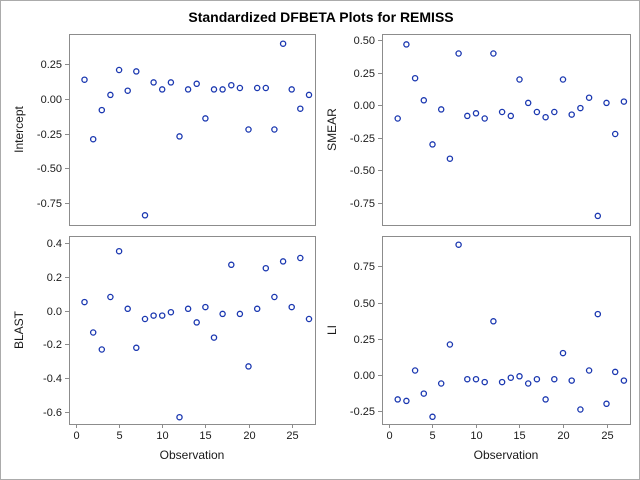 This screenshot has width=640, height=480. Describe the element at coordinates (54, 244) in the screenshot. I see `y-tick-label: 0.4` at that location.